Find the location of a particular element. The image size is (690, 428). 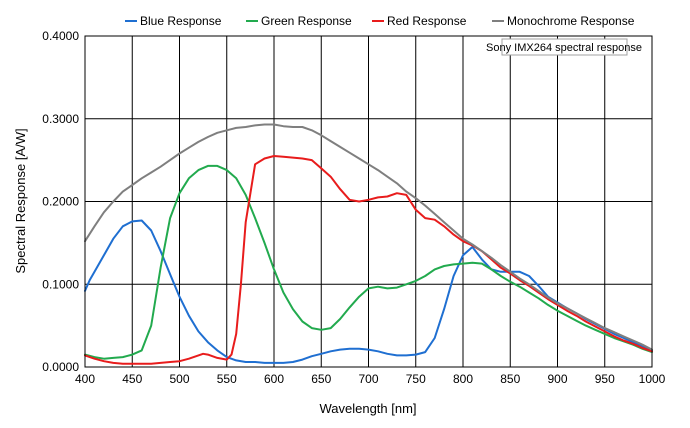

x-tick-label: 650 is located at coordinates (321, 379).